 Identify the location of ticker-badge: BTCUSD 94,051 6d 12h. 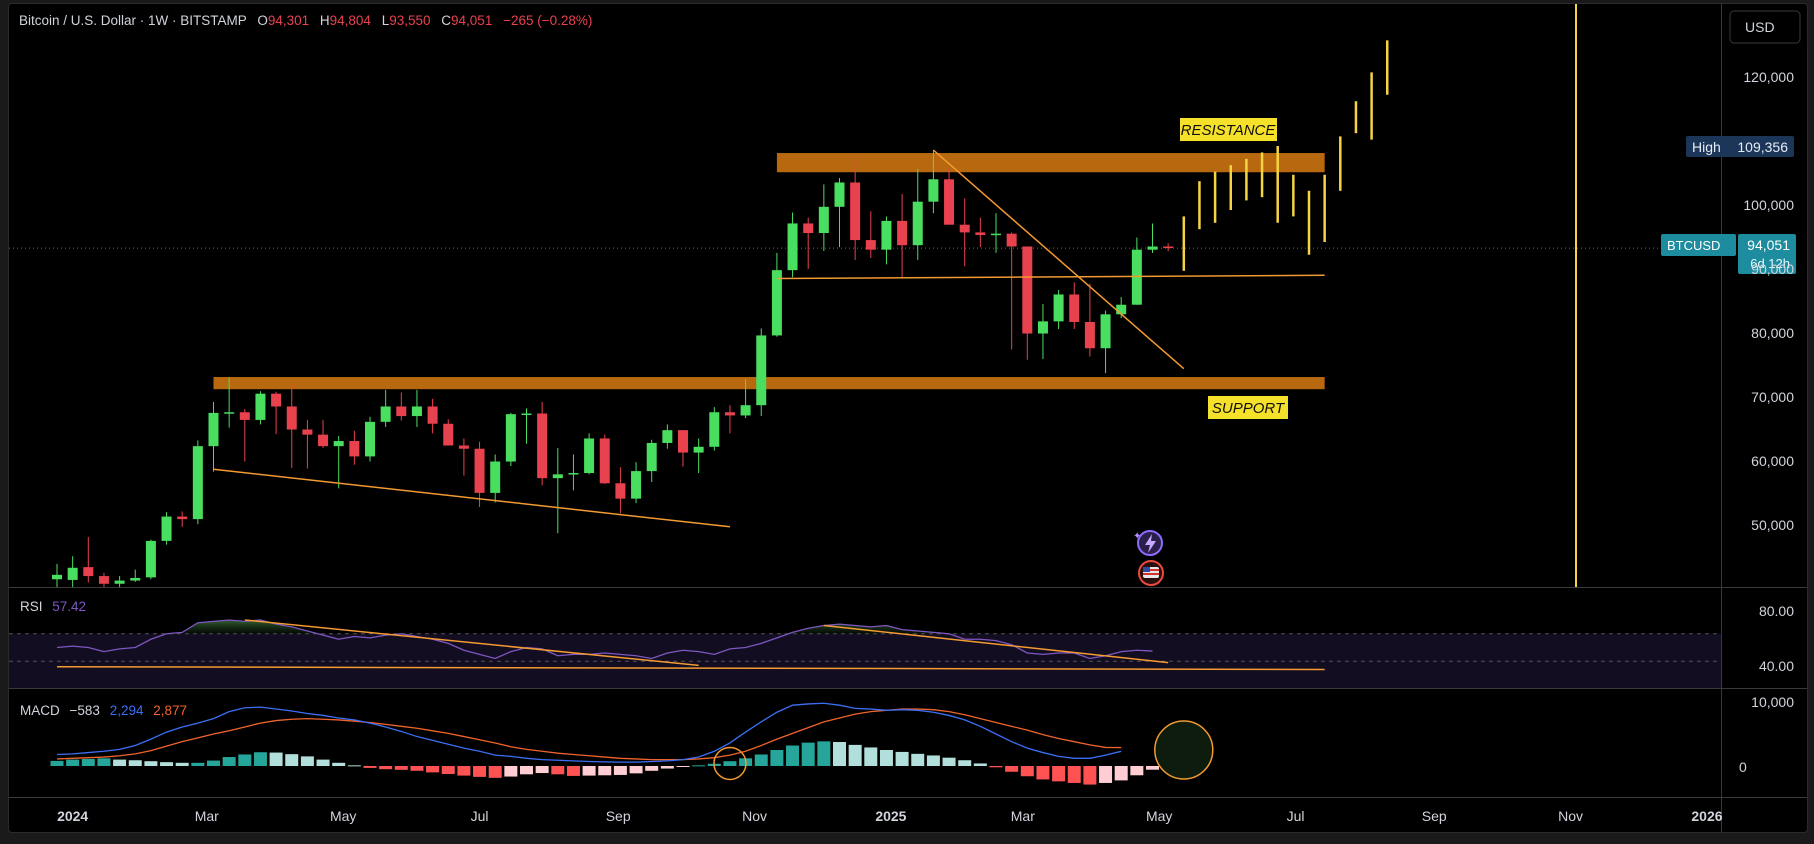
(1728, 254).